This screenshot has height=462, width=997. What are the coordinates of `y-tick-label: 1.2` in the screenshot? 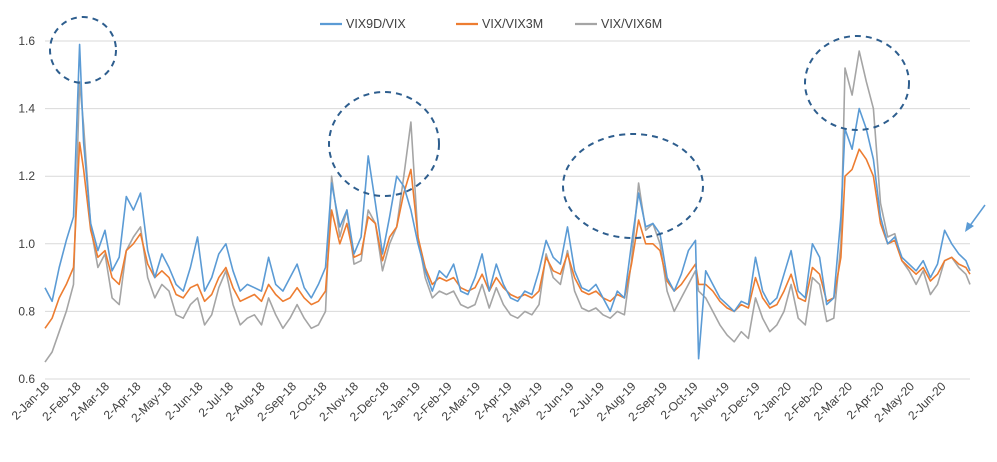 It's located at (26, 176).